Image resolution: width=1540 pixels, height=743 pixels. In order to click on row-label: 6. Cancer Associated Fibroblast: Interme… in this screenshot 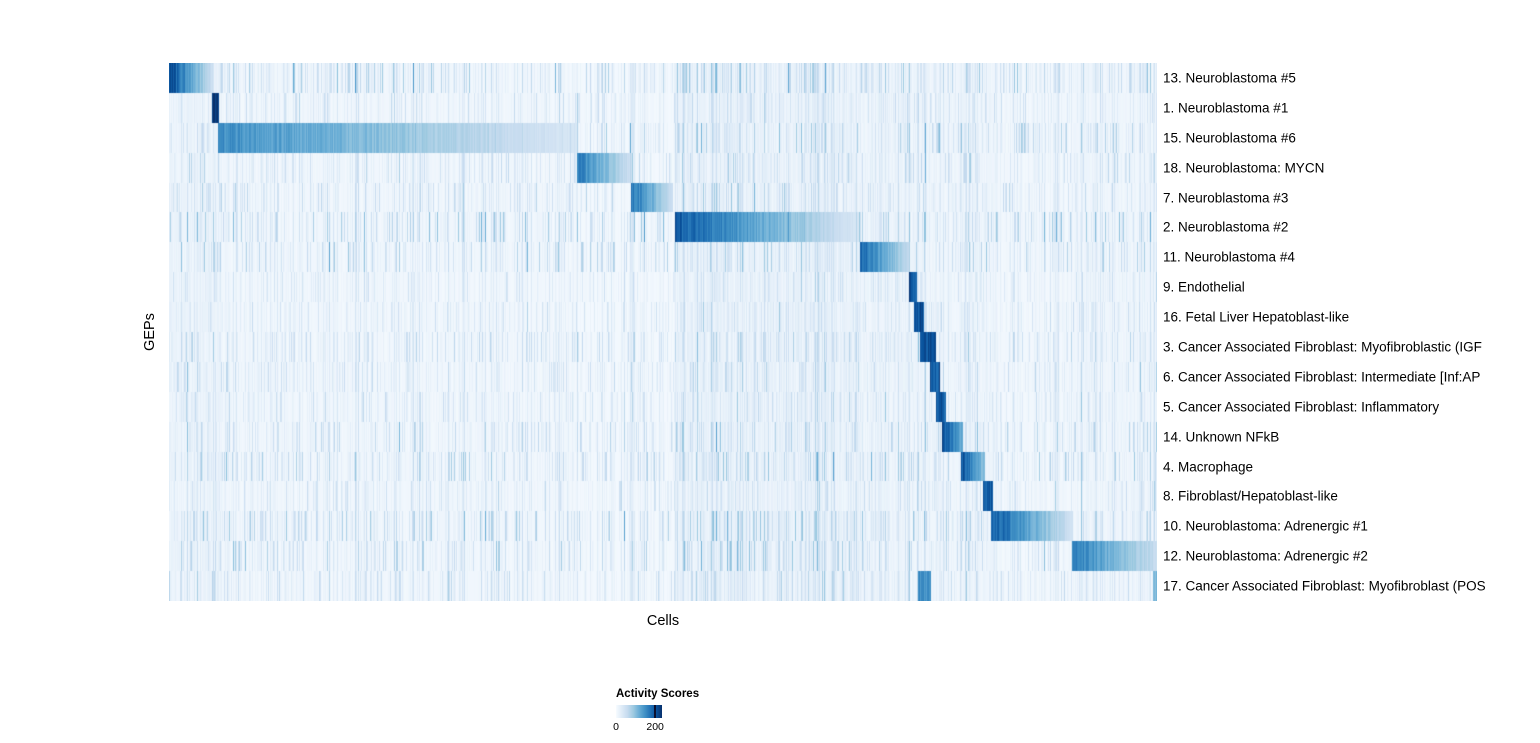, I will do `click(1322, 377)`.